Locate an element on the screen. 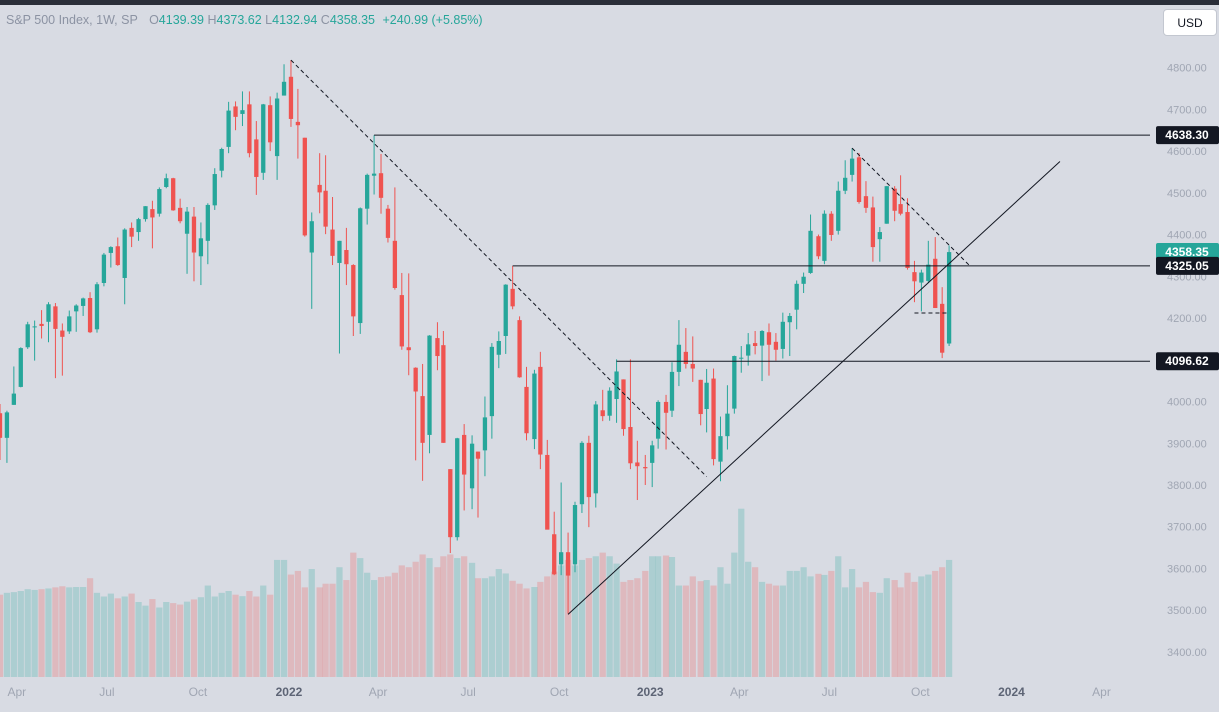 The height and width of the screenshot is (712, 1219). high-value: 4373.62 is located at coordinates (239, 20).